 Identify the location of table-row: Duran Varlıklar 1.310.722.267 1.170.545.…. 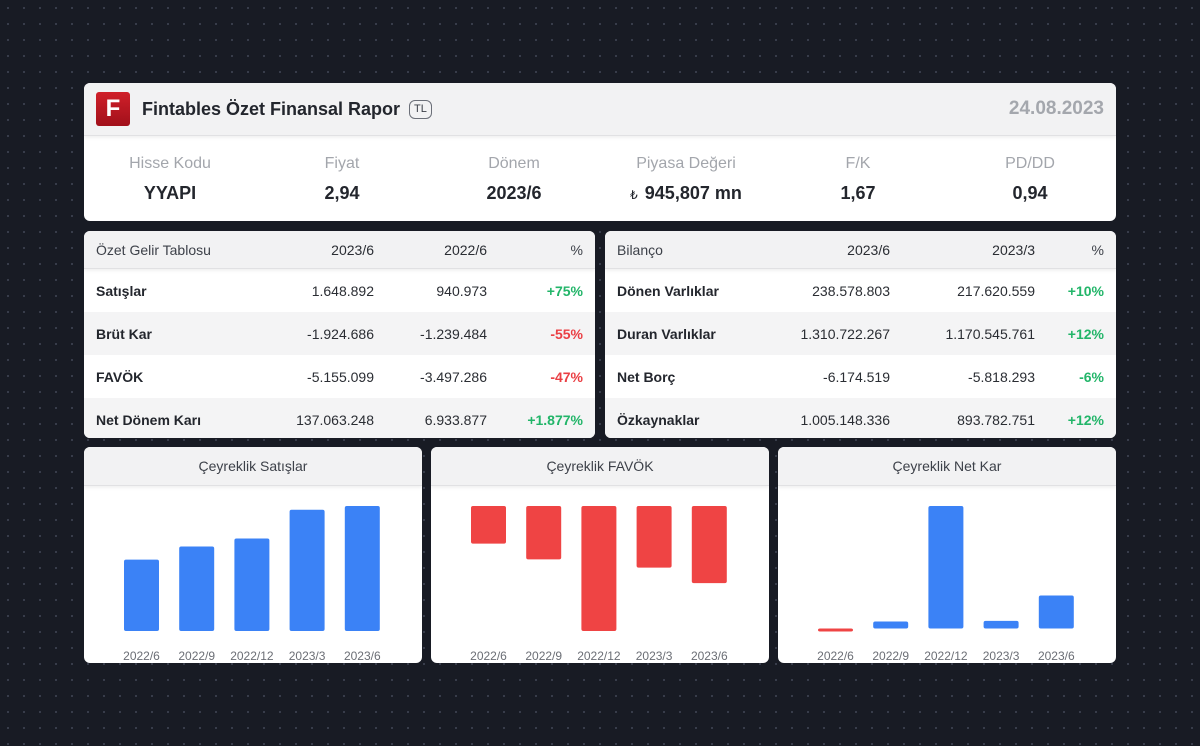
(860, 333).